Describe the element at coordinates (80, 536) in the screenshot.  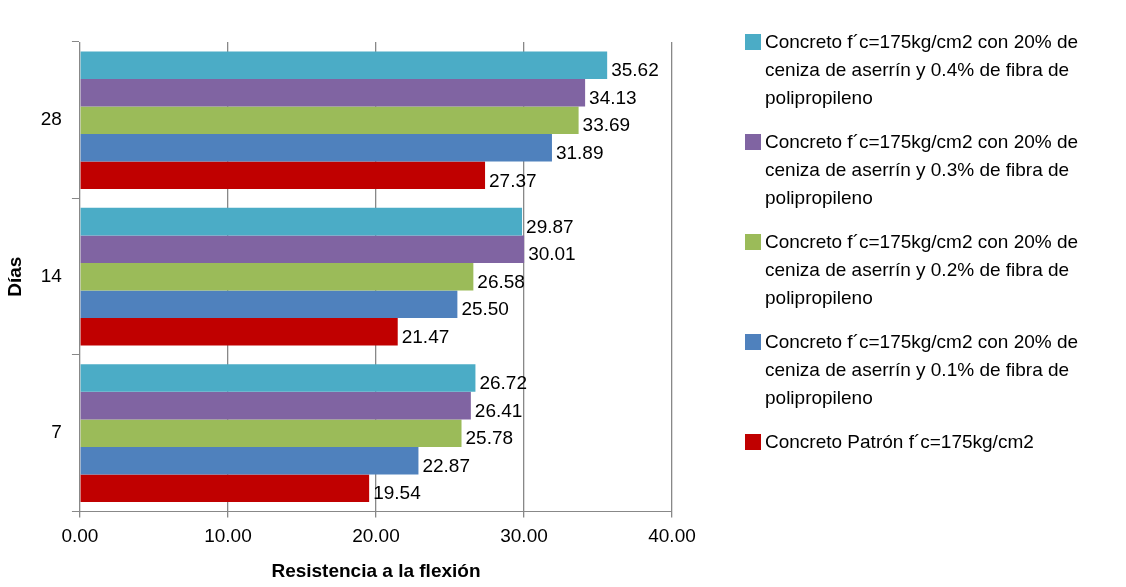
I see `x-tick-label: 0.00` at that location.